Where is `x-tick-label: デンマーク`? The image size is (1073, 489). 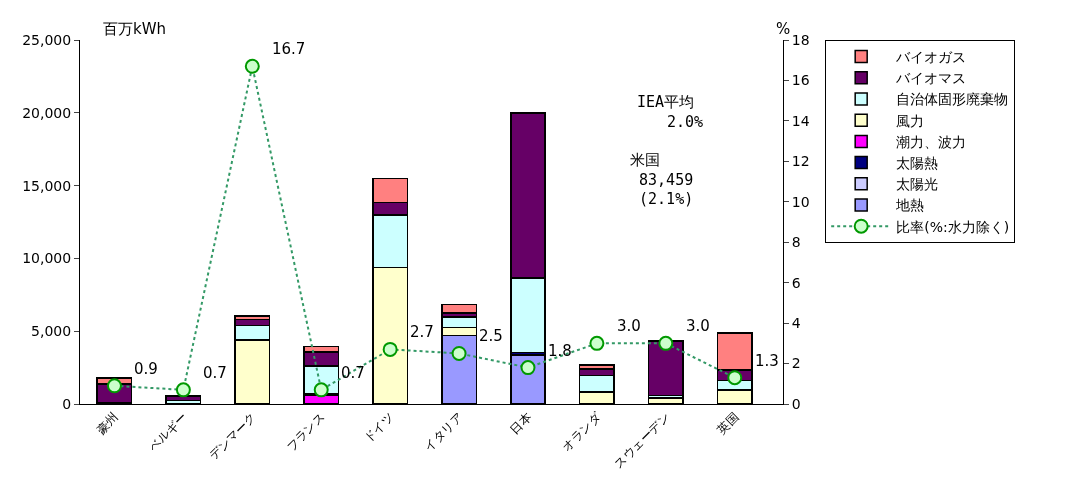 x-tick-label: デンマーク is located at coordinates (232, 436).